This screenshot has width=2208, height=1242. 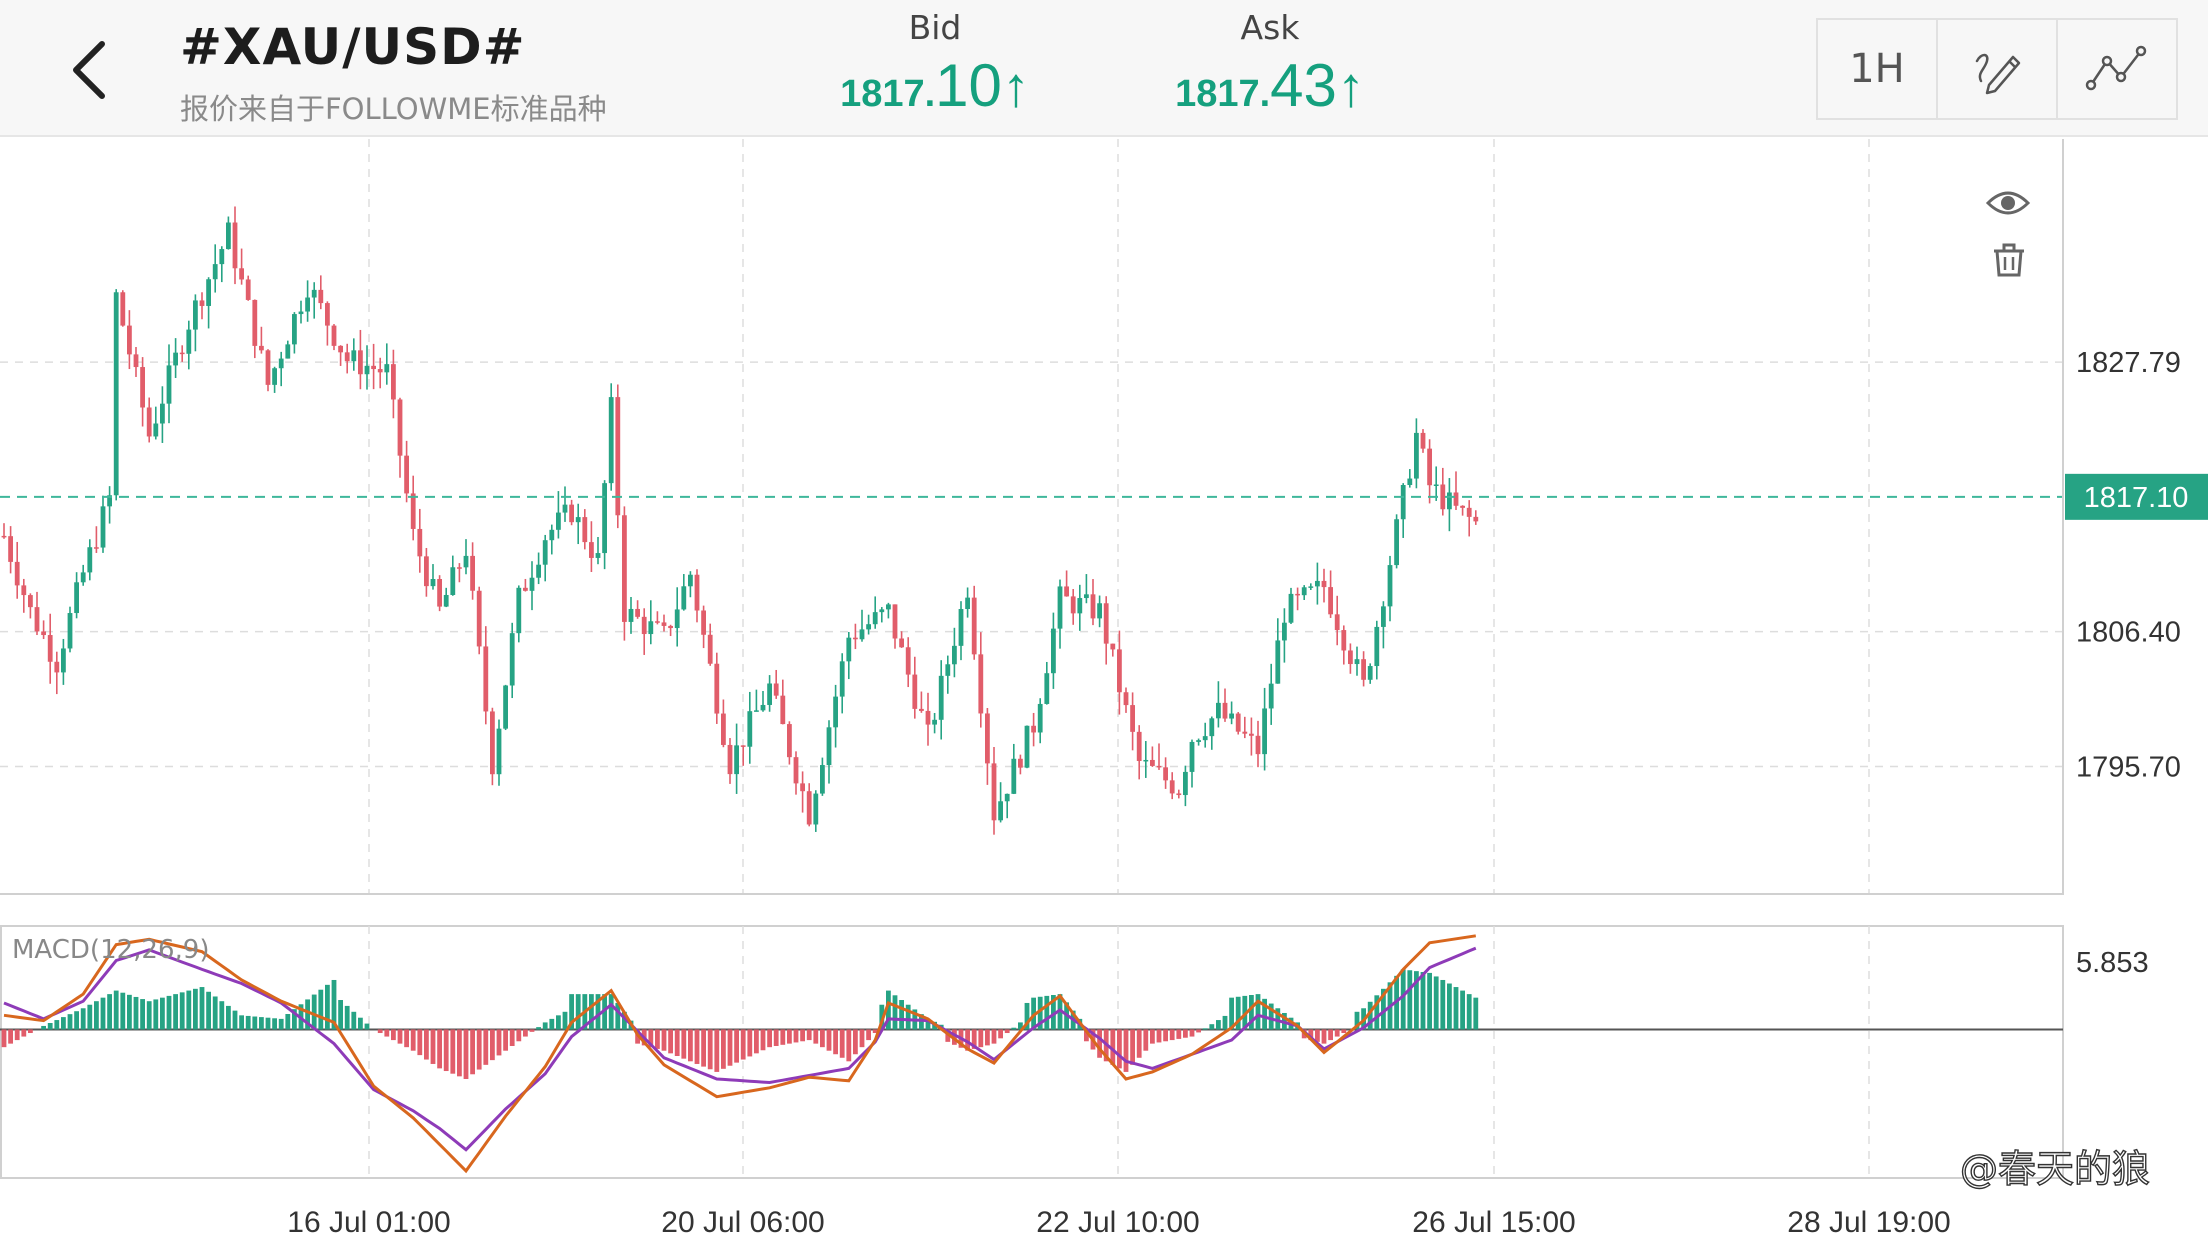 I want to click on draw-tool-button, so click(x=1998, y=69).